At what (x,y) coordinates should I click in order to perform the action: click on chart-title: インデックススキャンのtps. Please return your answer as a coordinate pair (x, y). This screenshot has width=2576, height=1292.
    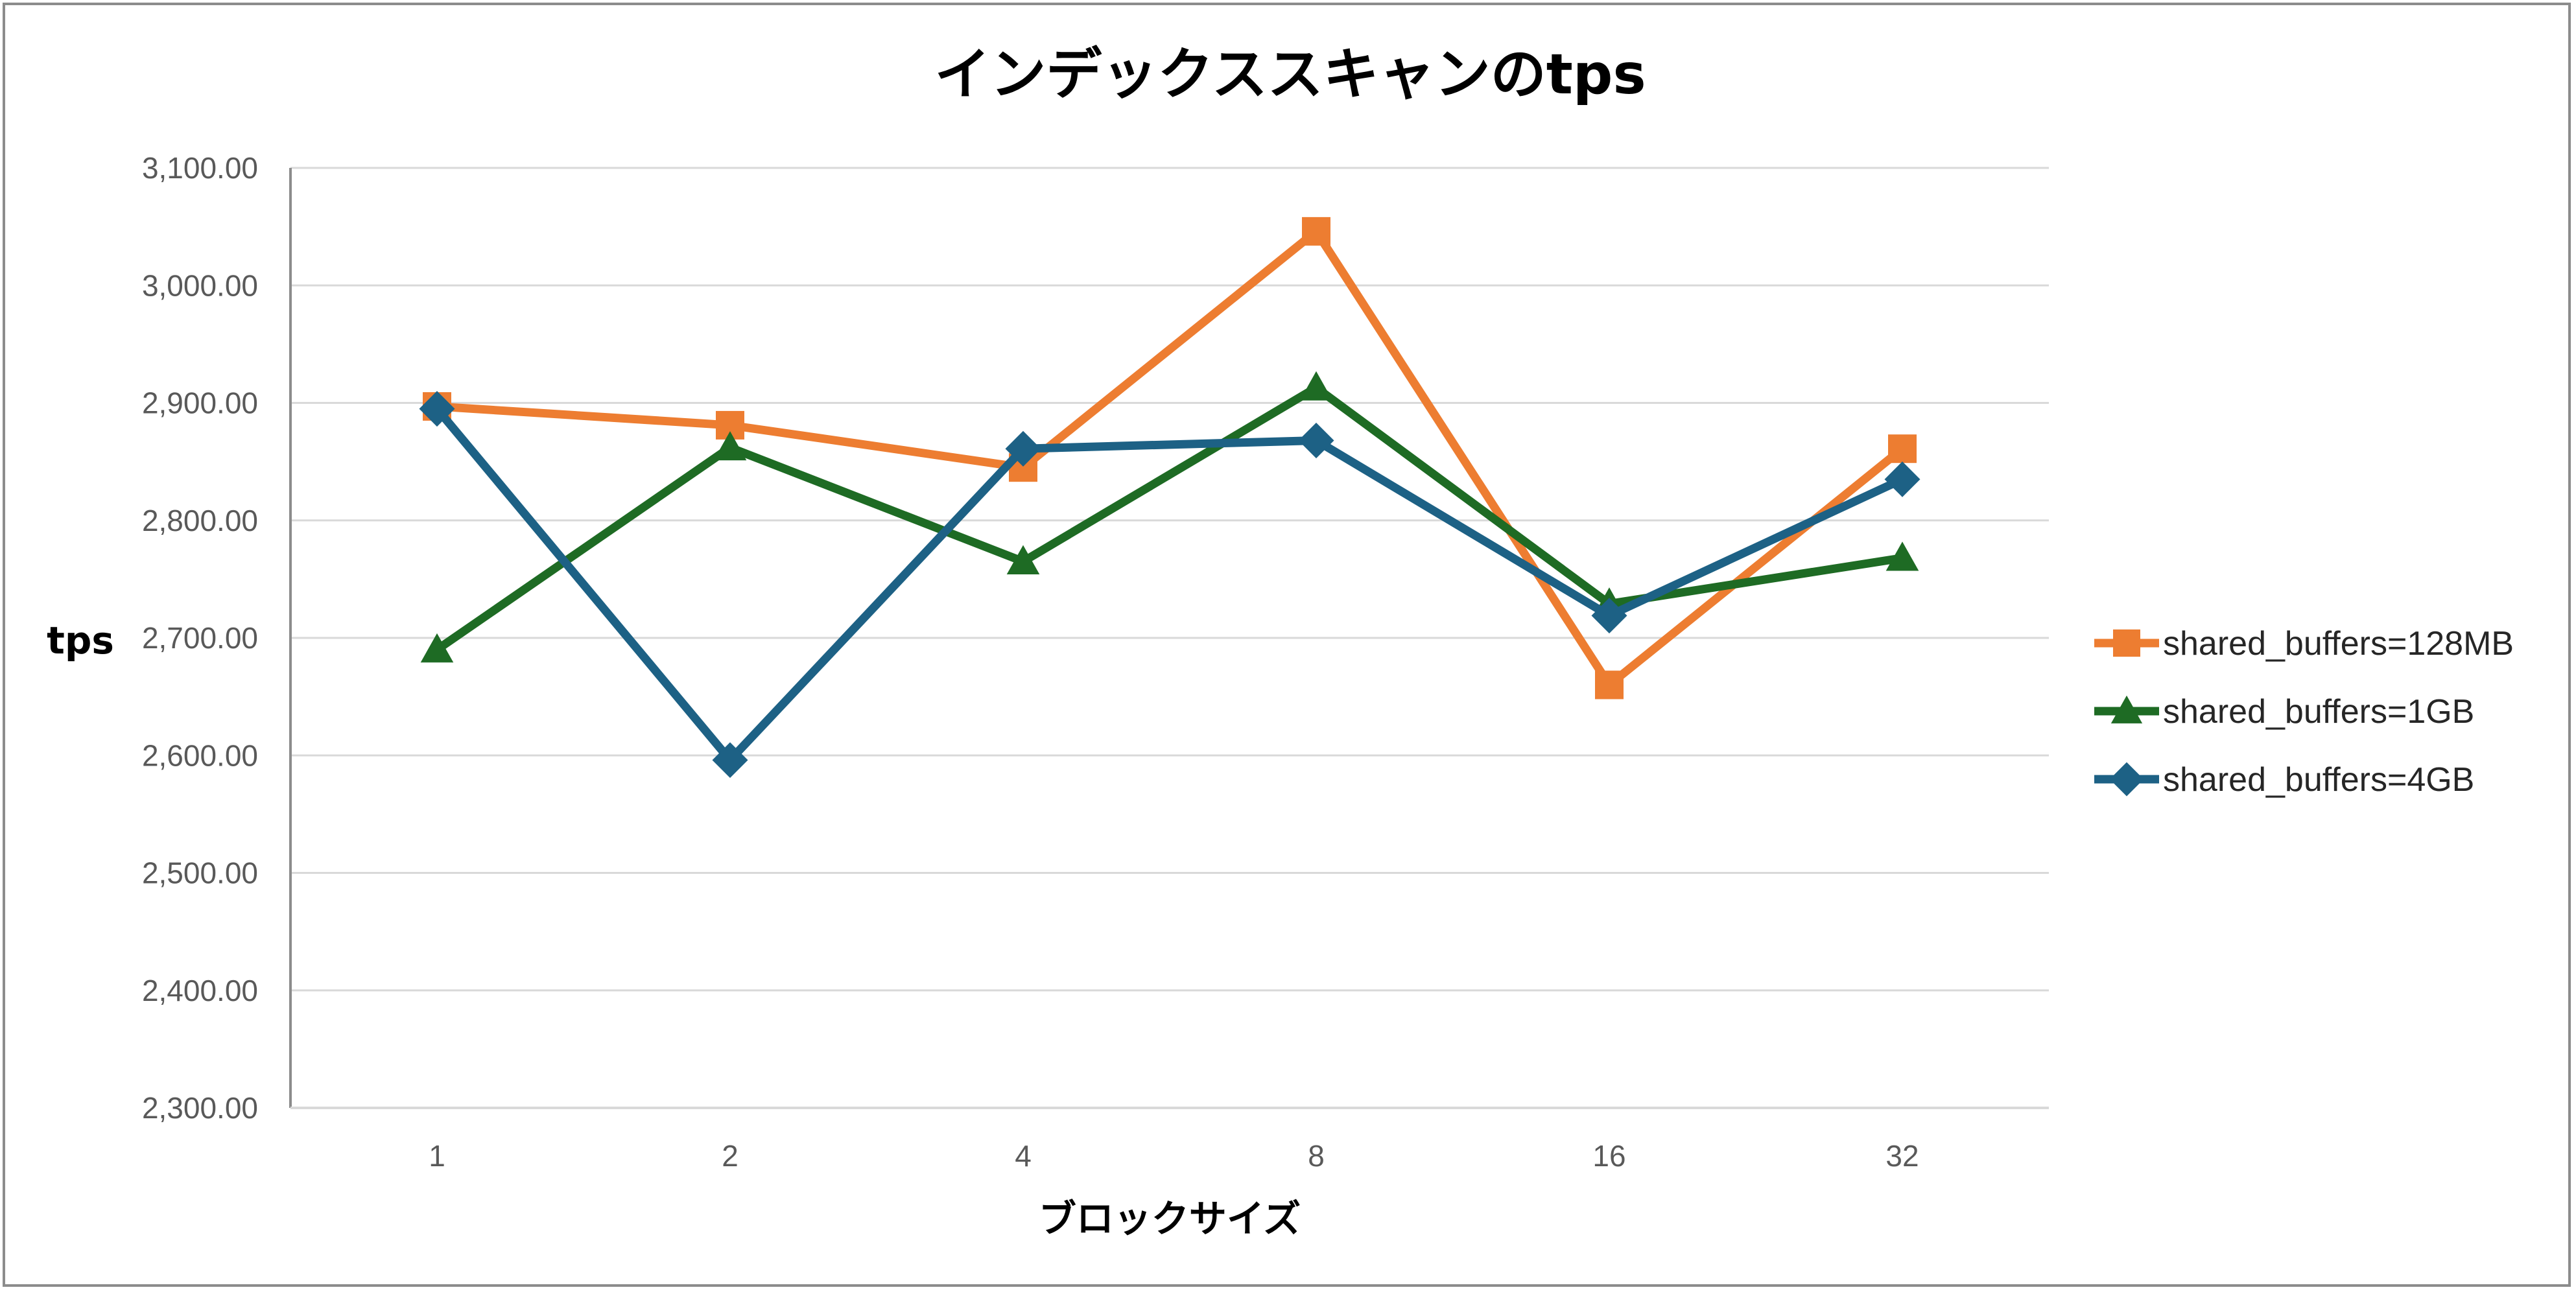
    Looking at the image, I should click on (1290, 74).